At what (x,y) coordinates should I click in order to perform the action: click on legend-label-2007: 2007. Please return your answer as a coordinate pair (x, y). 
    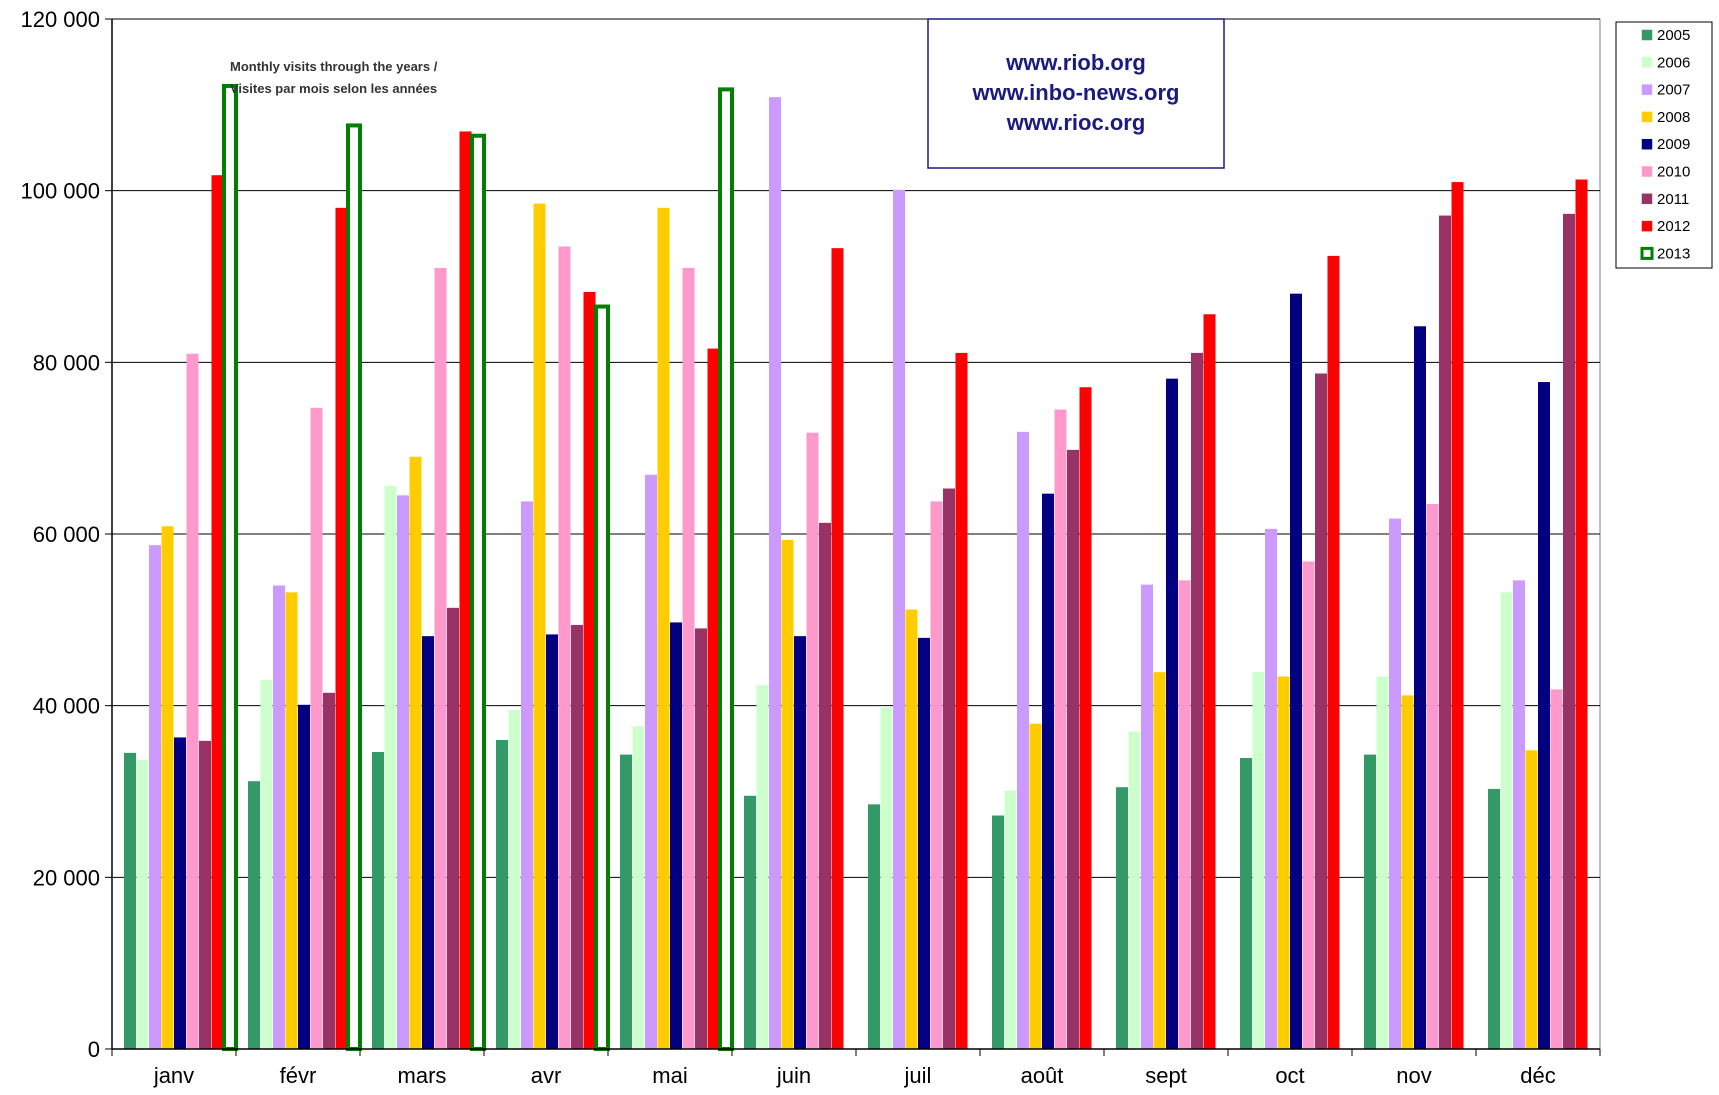
    Looking at the image, I should click on (1673, 90).